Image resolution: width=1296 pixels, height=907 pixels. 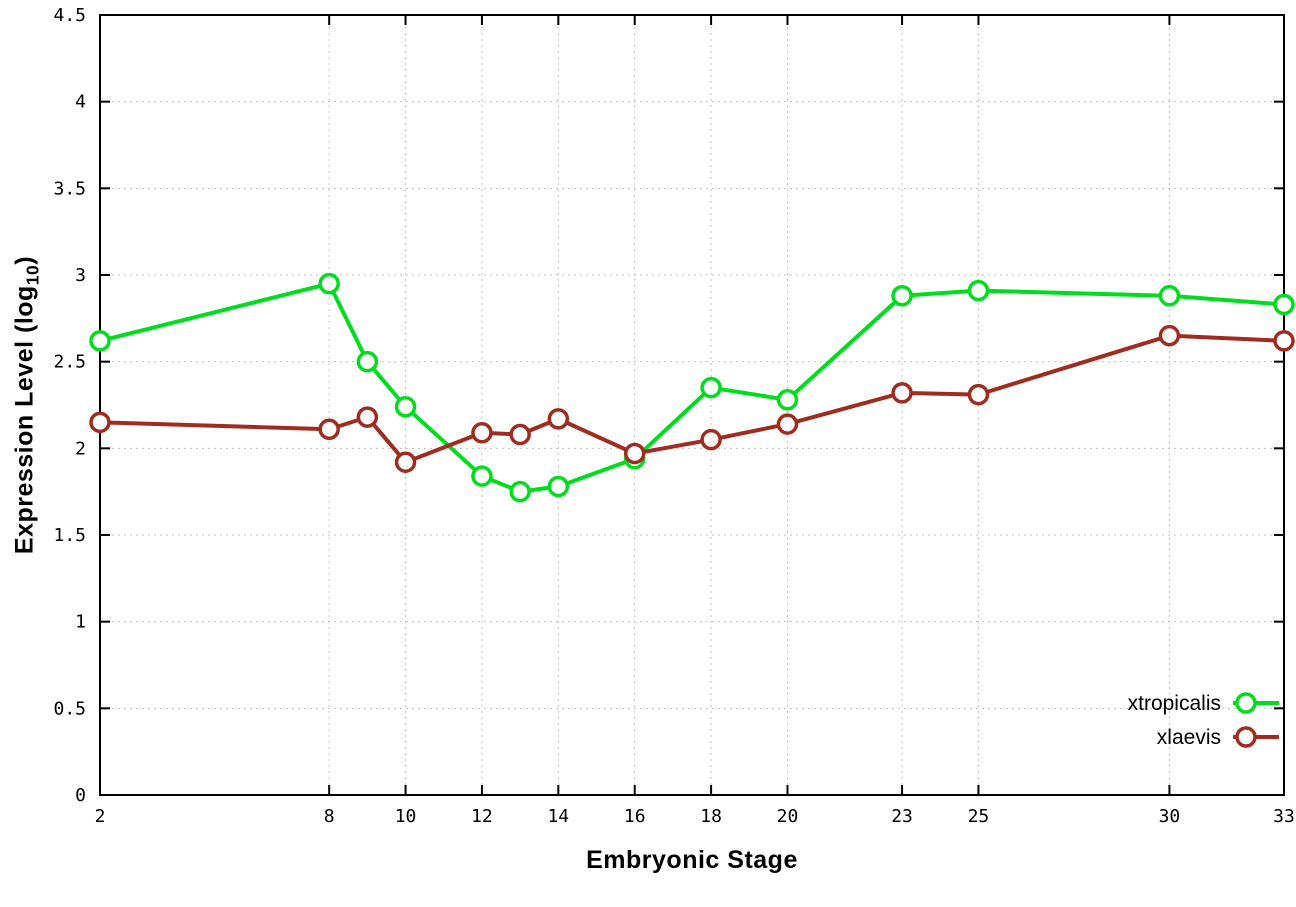 What do you see at coordinates (979, 816) in the screenshot?
I see `x-tick-label: 25` at bounding box center [979, 816].